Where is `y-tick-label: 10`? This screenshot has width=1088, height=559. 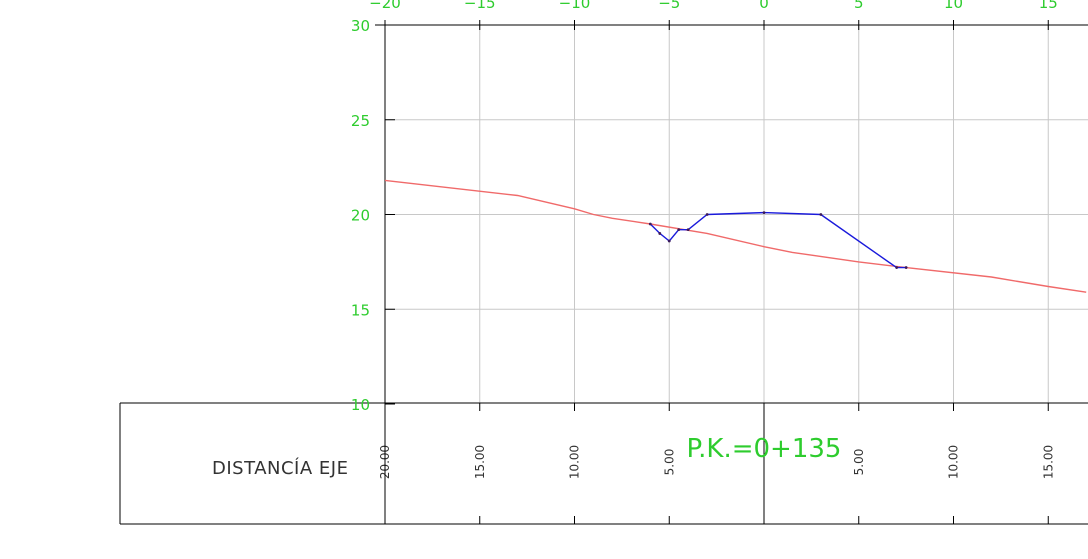
y-tick-label: 10 is located at coordinates (360, 405).